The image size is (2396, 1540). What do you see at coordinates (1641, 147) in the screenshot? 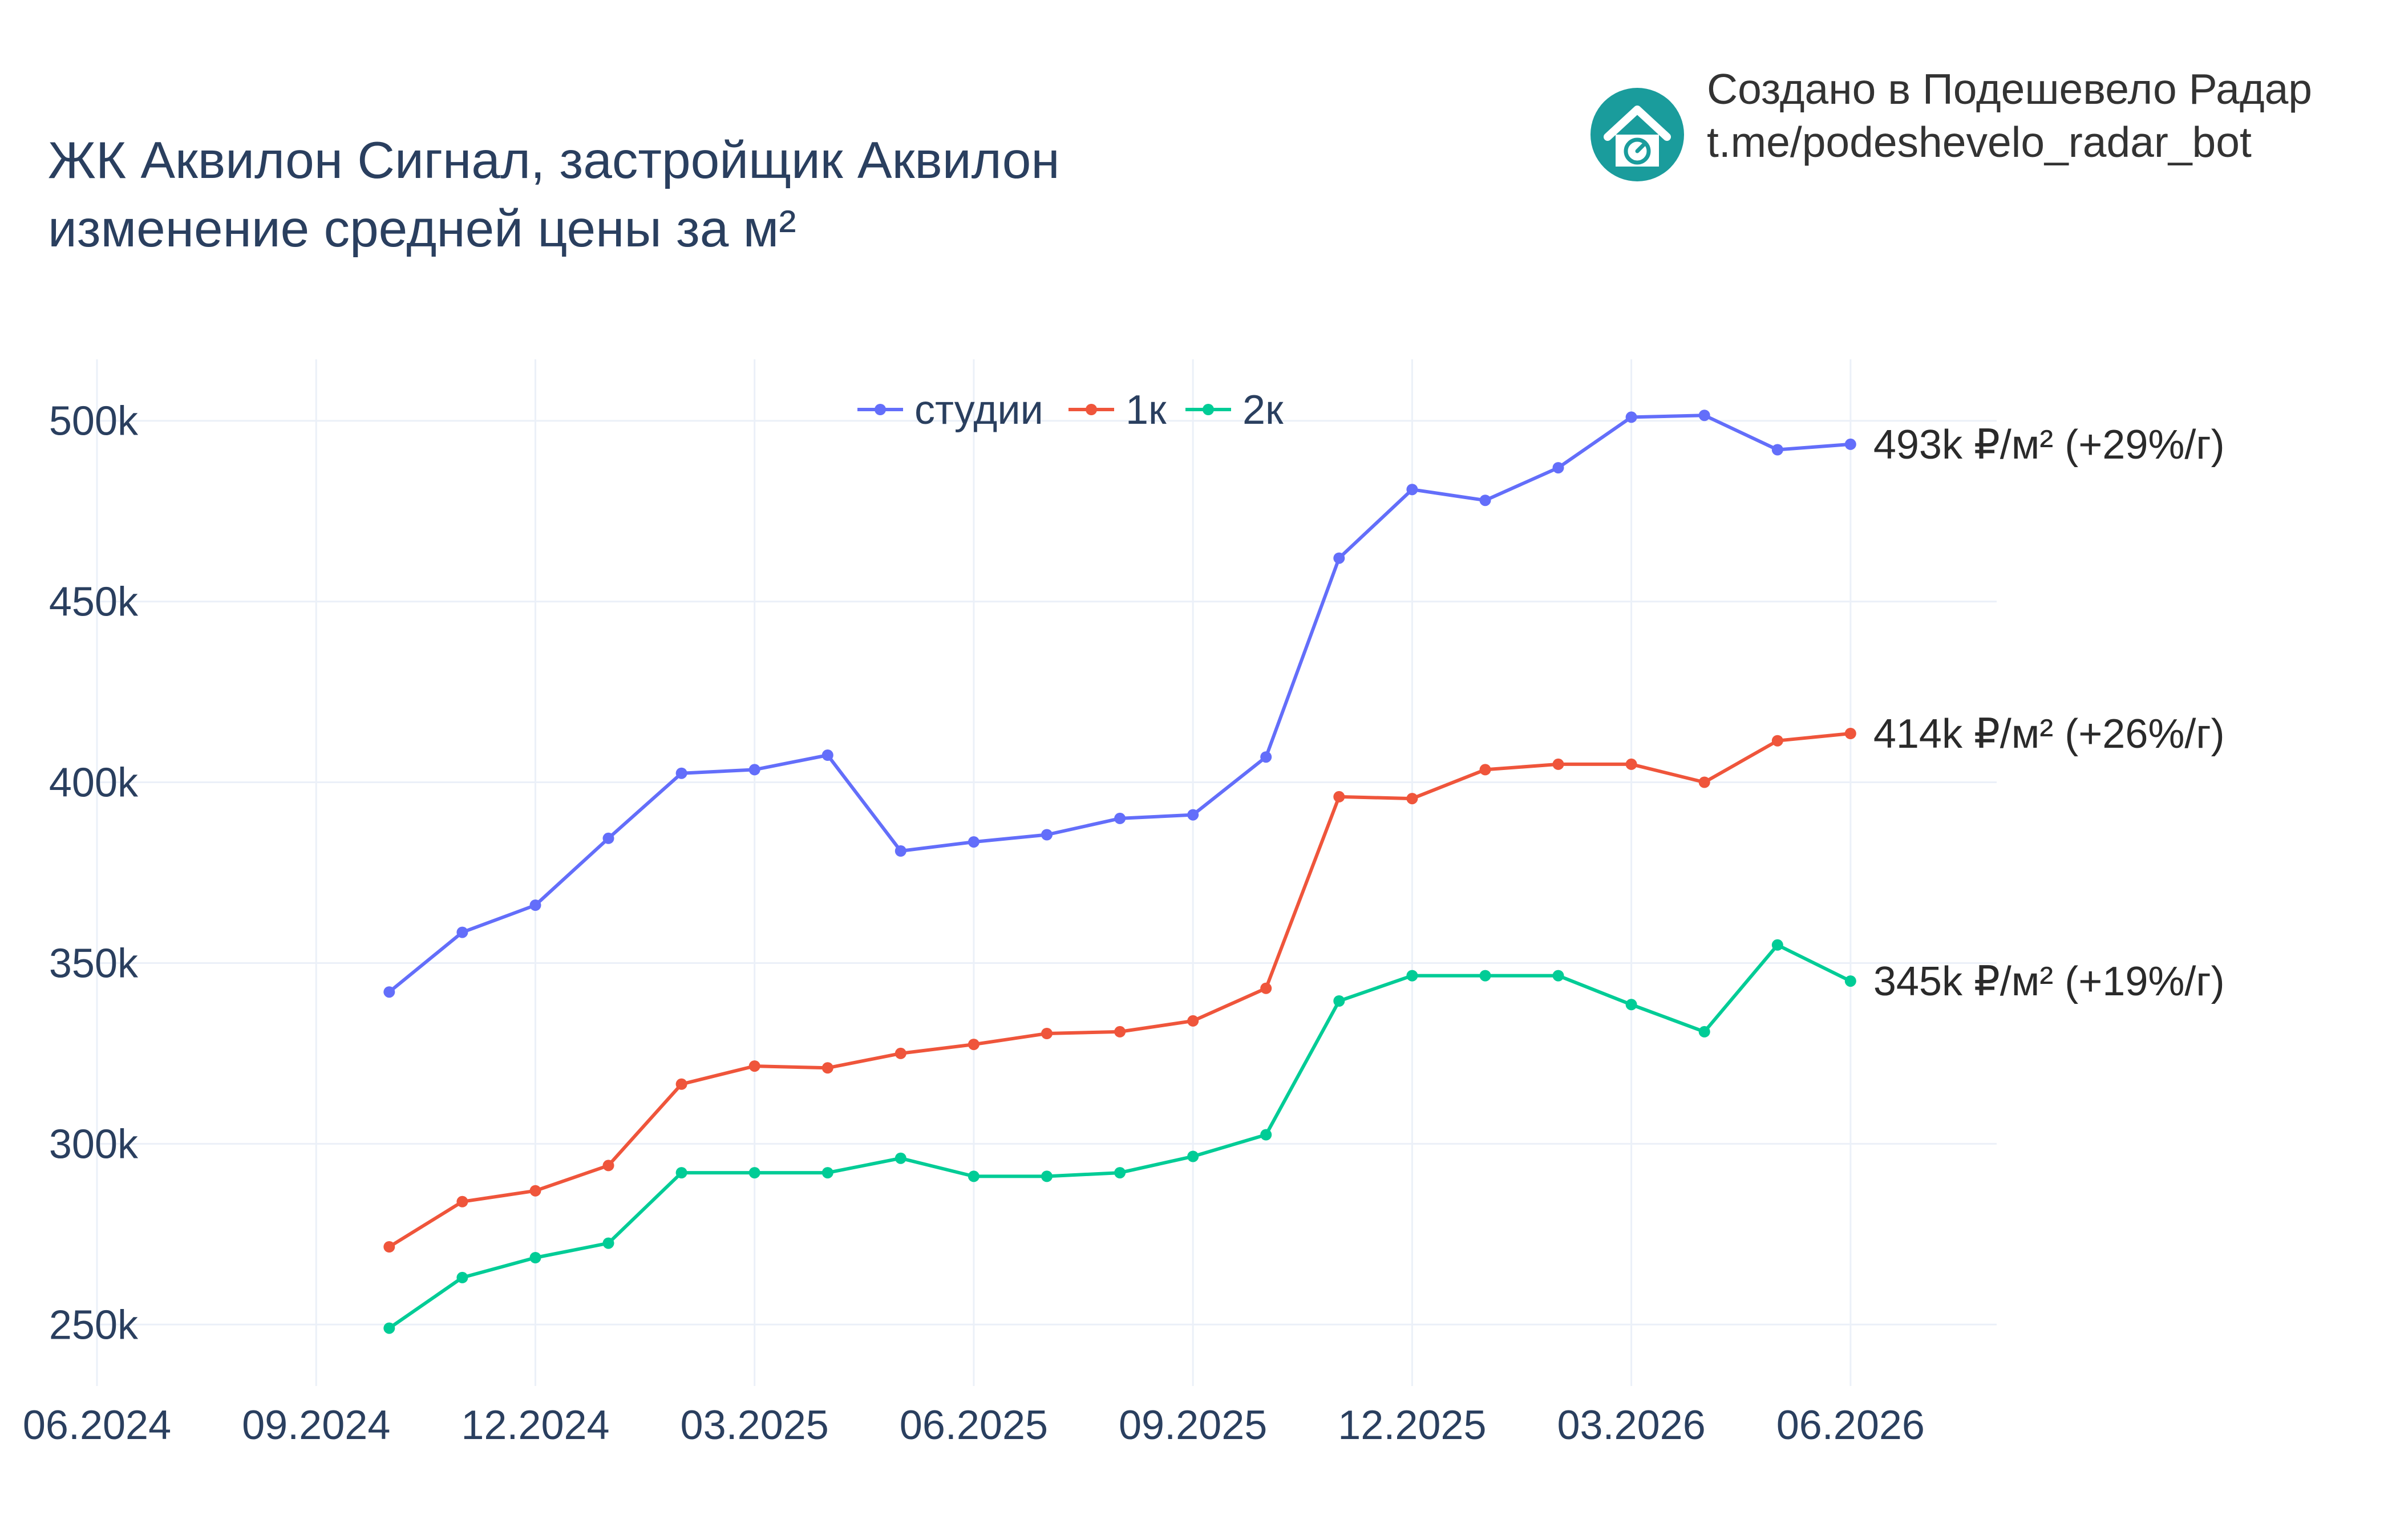
I see `gauge-needle-icon` at bounding box center [1641, 147].